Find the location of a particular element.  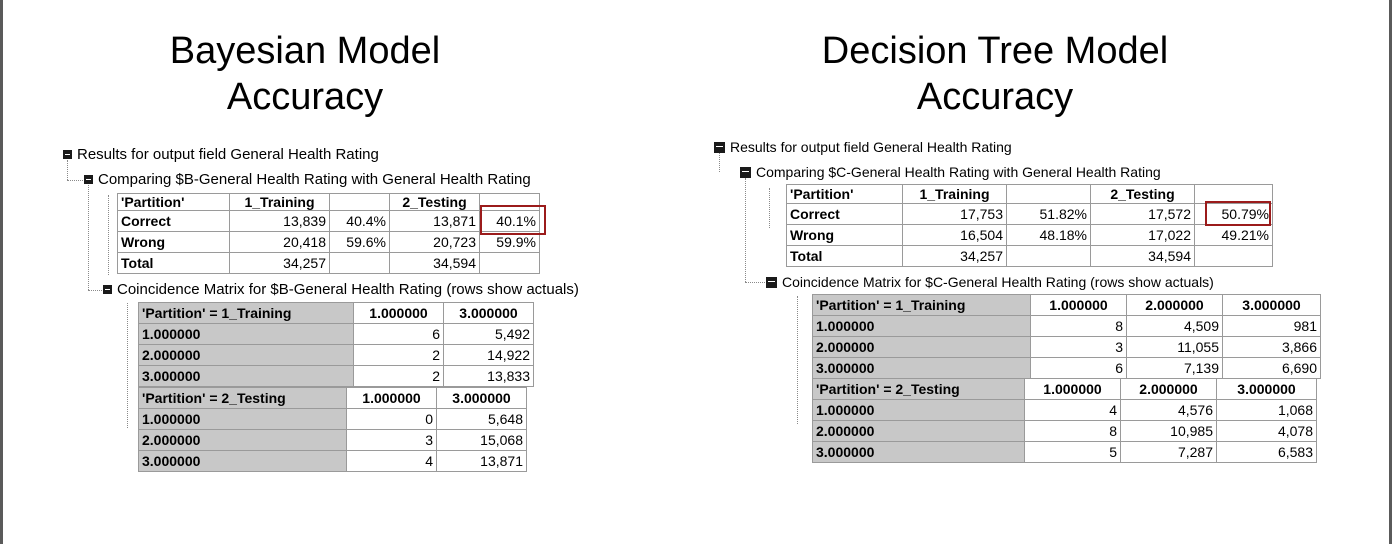

cell-value: 17,022 is located at coordinates (1142, 235).